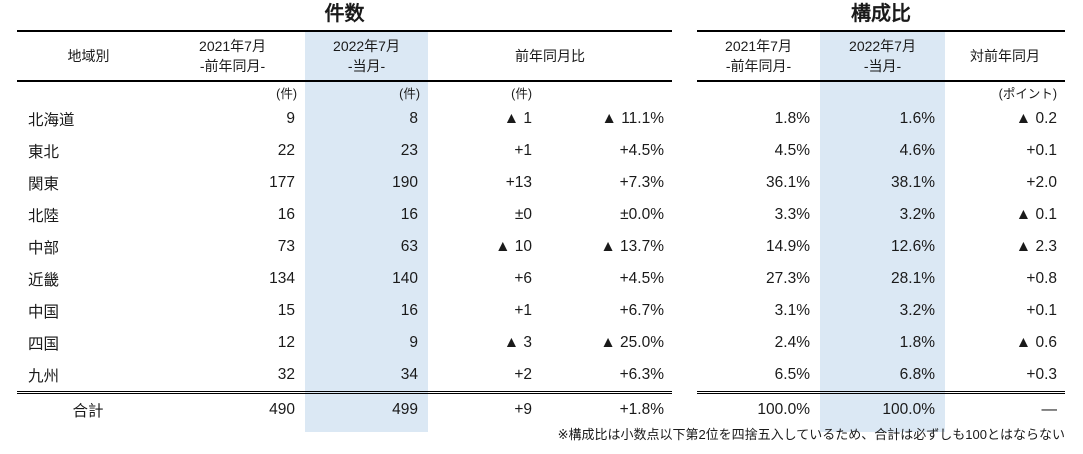 This screenshot has height=454, width=1083. I want to click on point-cell: ▲ 0.2, so click(1036, 118).